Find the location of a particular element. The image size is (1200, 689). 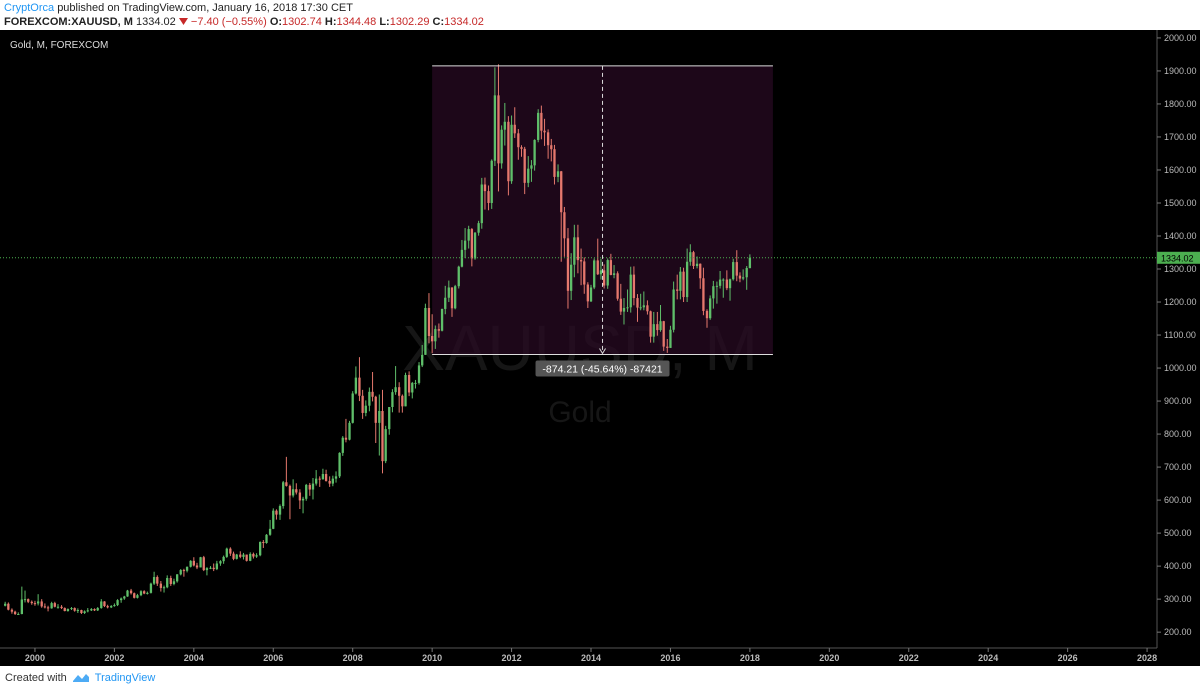

y-tick-label: 300.00 is located at coordinates (1178, 599).